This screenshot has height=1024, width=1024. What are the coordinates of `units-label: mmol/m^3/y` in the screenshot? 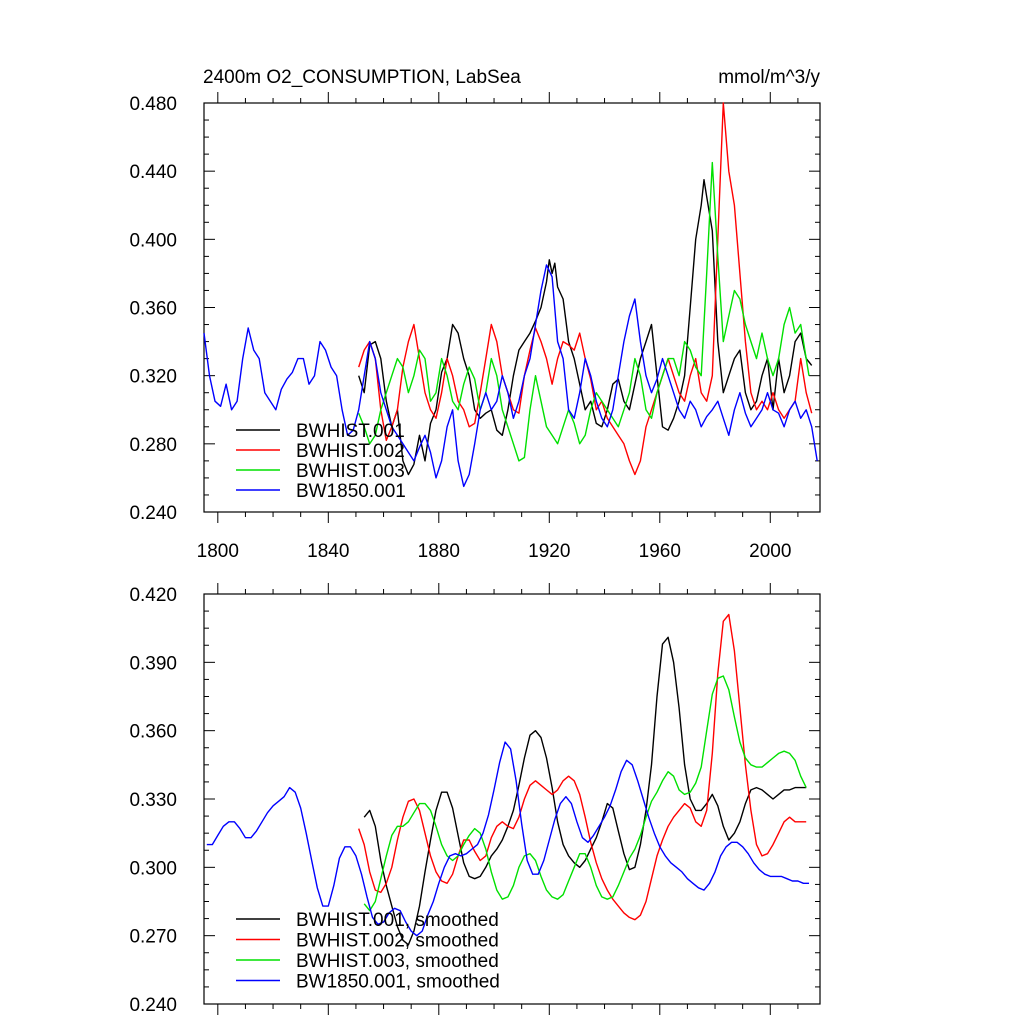 It's located at (769, 77).